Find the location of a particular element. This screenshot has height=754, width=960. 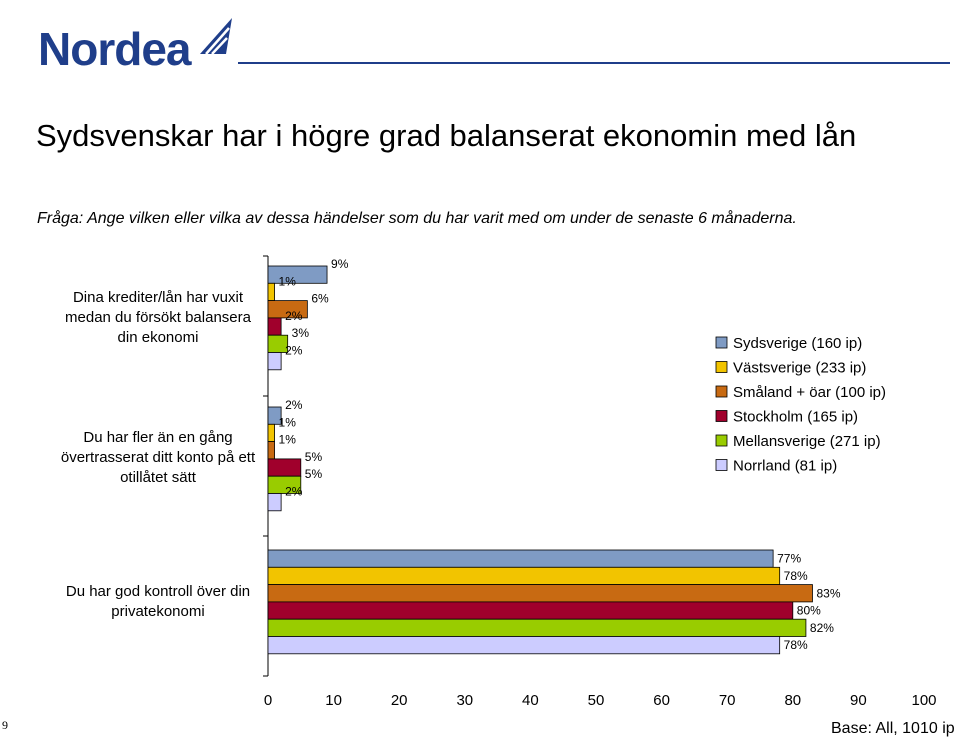

legend-label-0: Sydsverige (160 ip) is located at coordinates (797, 343).